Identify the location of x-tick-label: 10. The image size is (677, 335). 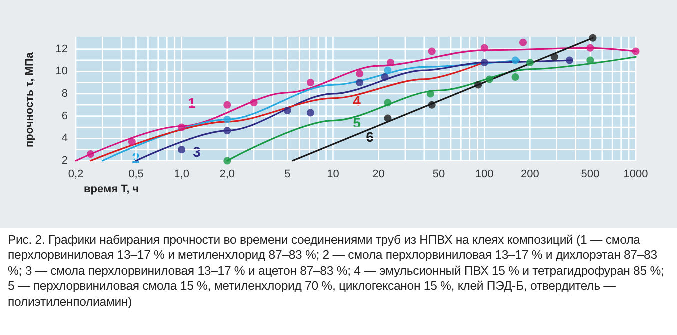
(333, 174).